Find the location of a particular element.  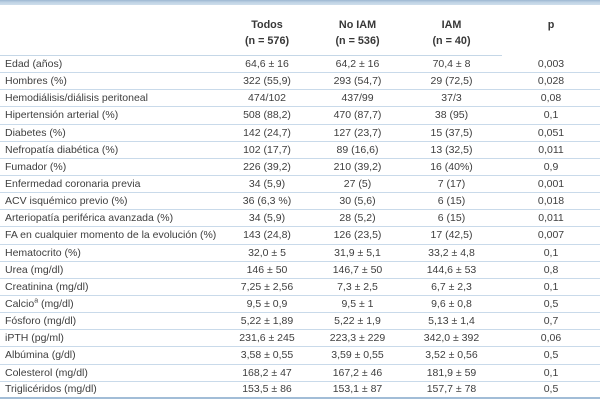

cell-no-iam: 64,2 ± 16 is located at coordinates (357, 64).